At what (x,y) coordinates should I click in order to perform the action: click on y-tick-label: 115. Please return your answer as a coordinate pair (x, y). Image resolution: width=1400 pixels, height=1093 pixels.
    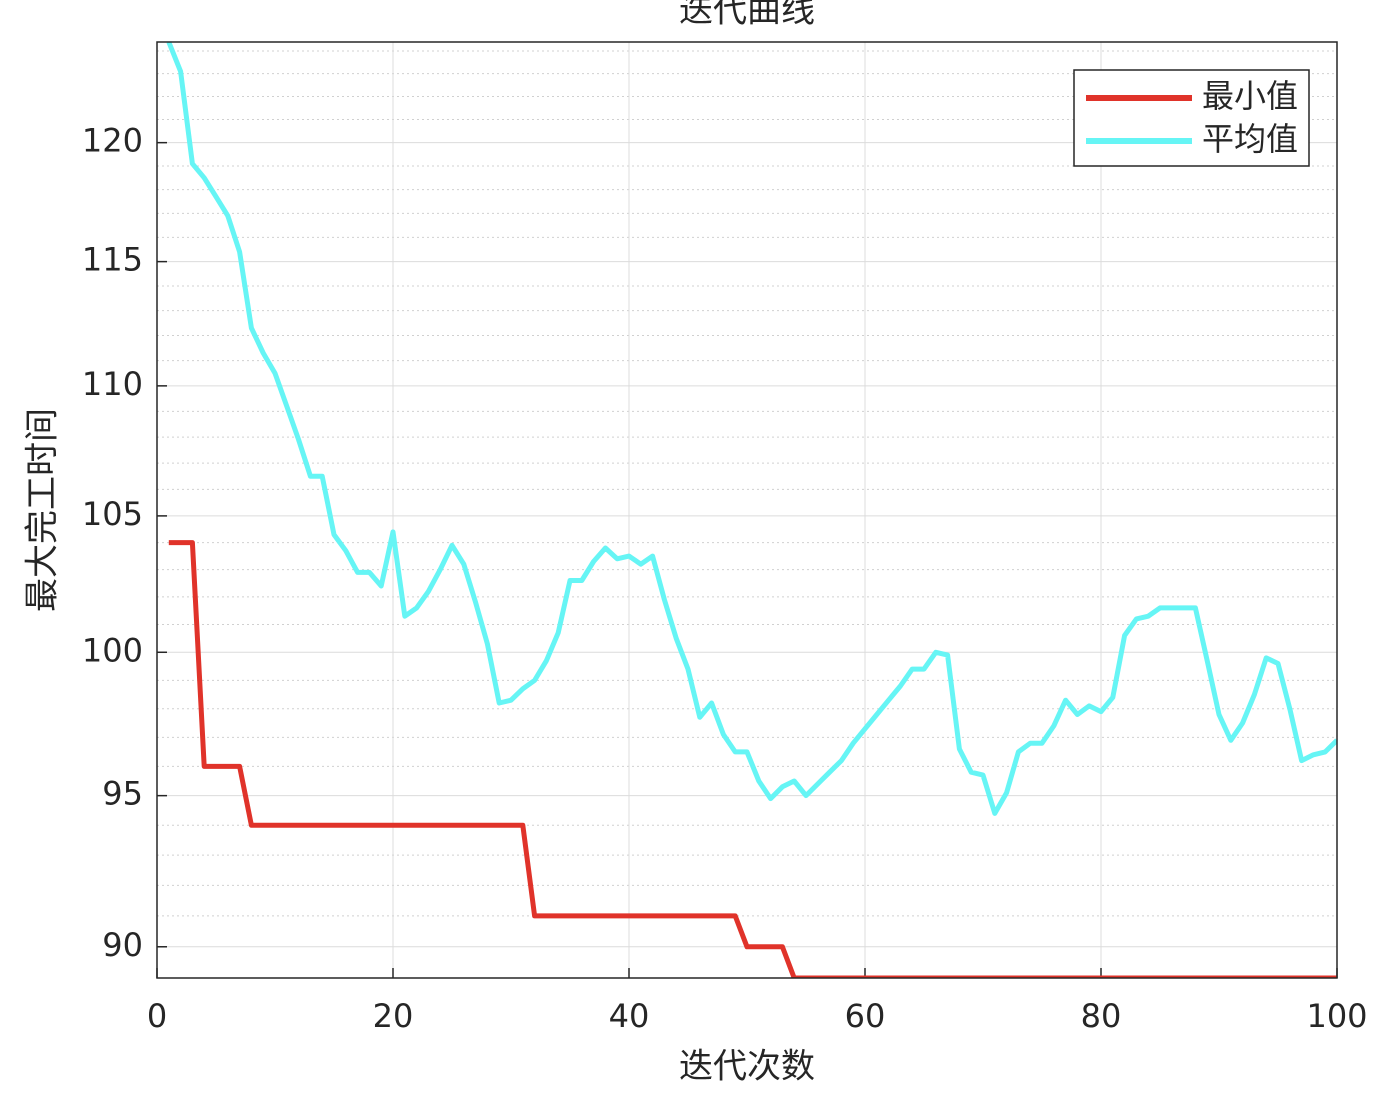
    Looking at the image, I should click on (112, 260).